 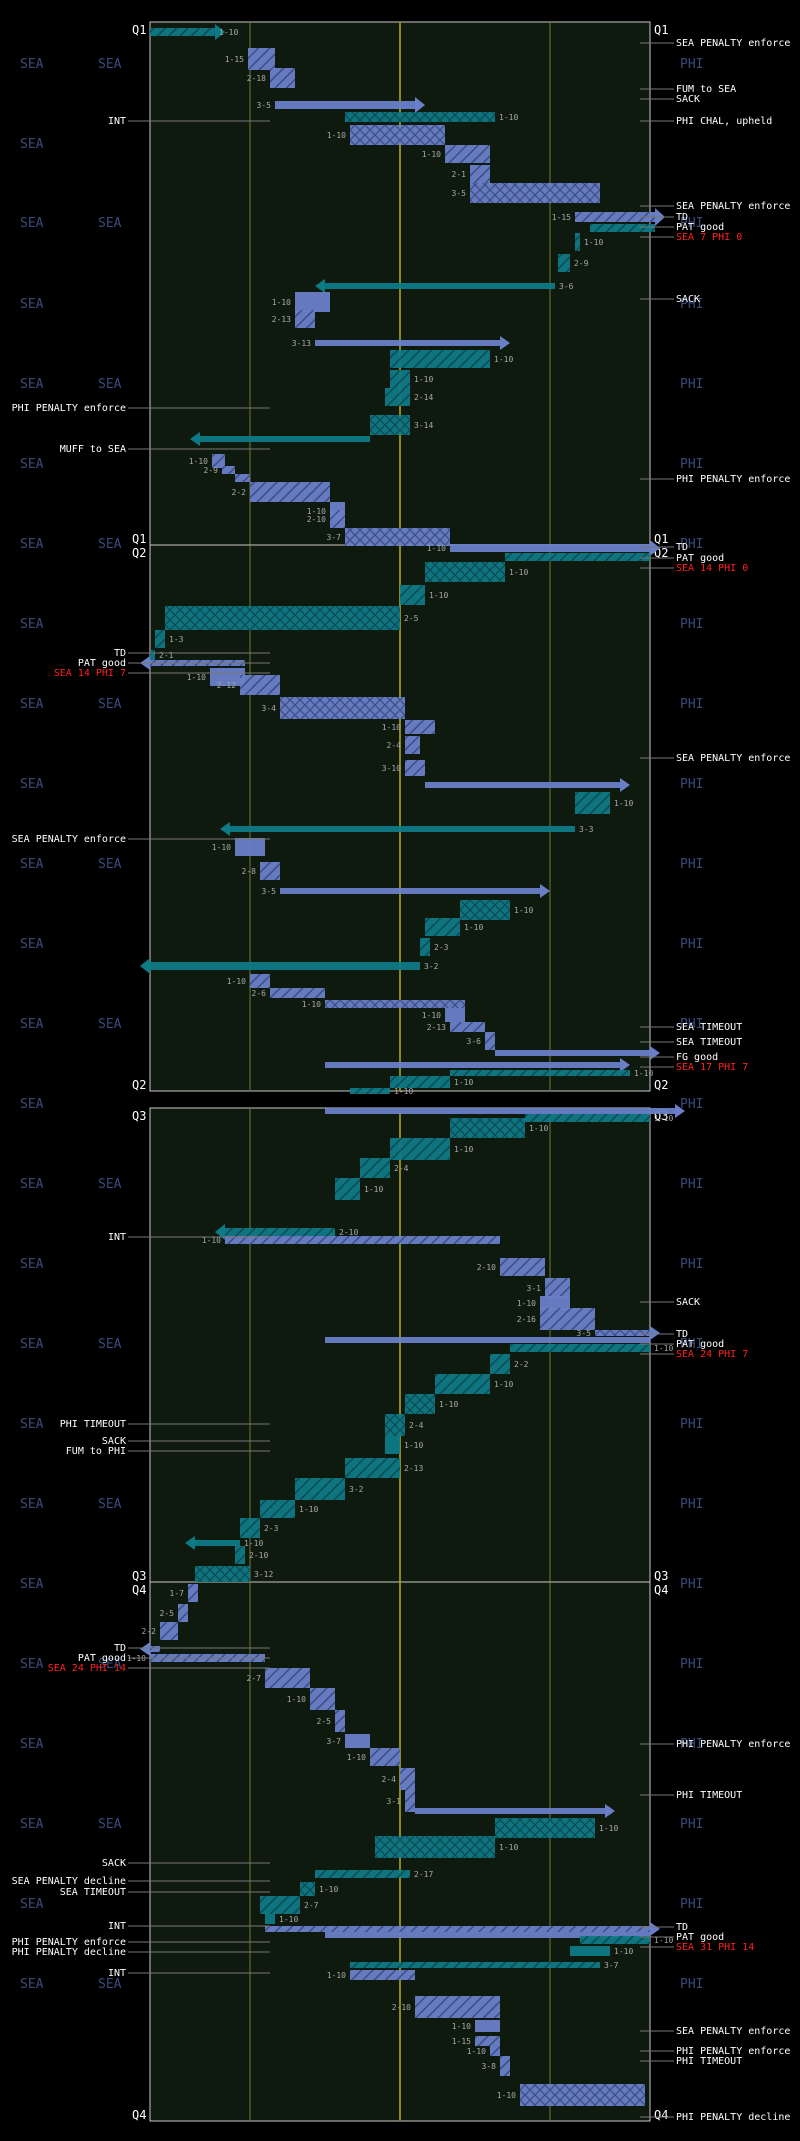 What do you see at coordinates (459, 174) in the screenshot?
I see `down-distance-label: 2-1` at bounding box center [459, 174].